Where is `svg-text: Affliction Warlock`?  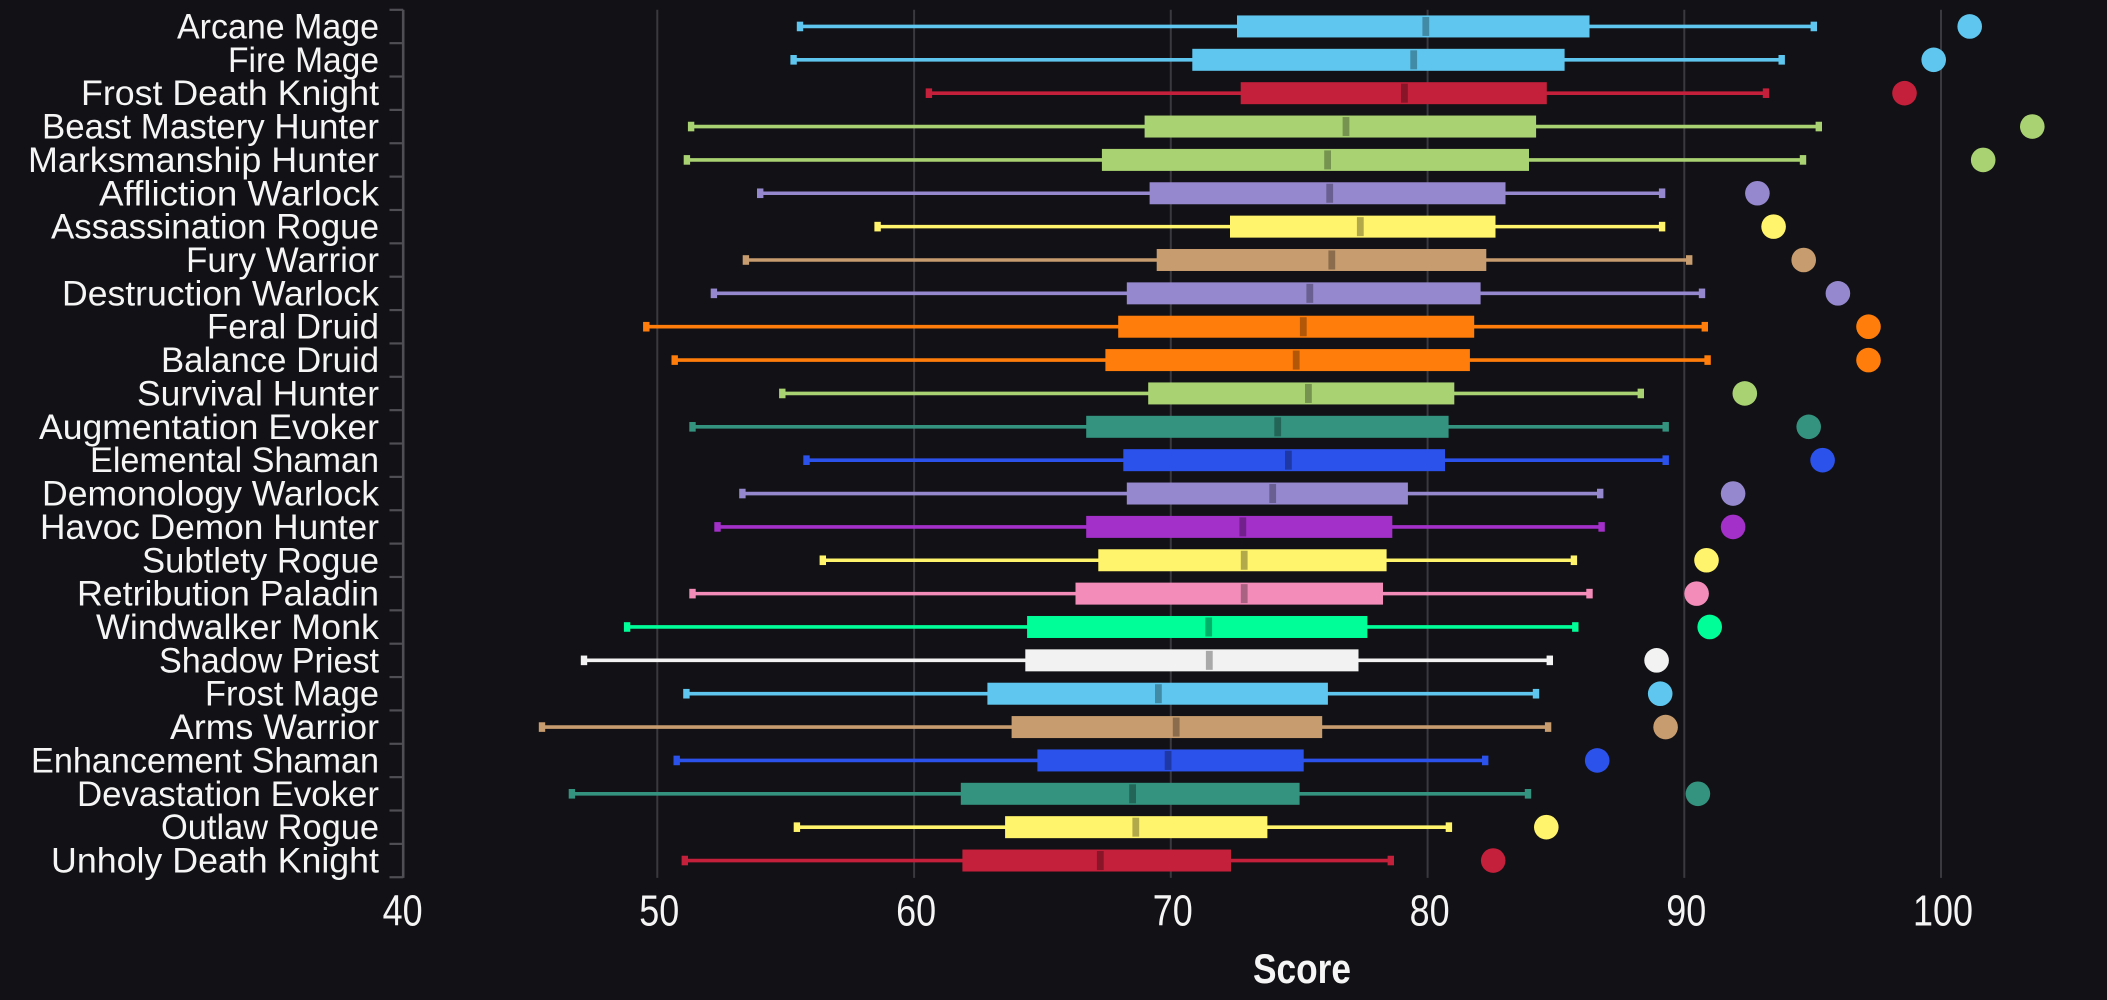
svg-text: Affliction Warlock is located at coordinates (239, 193).